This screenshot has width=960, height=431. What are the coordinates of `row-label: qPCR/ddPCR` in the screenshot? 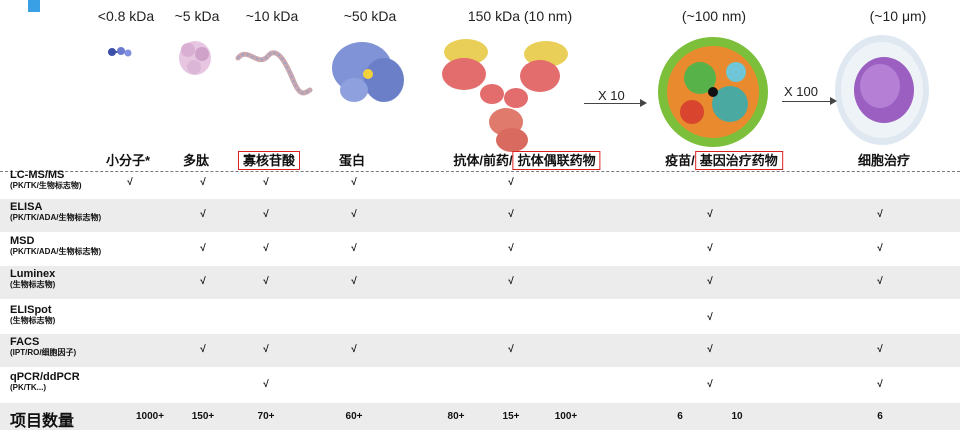 It's located at (45, 377).